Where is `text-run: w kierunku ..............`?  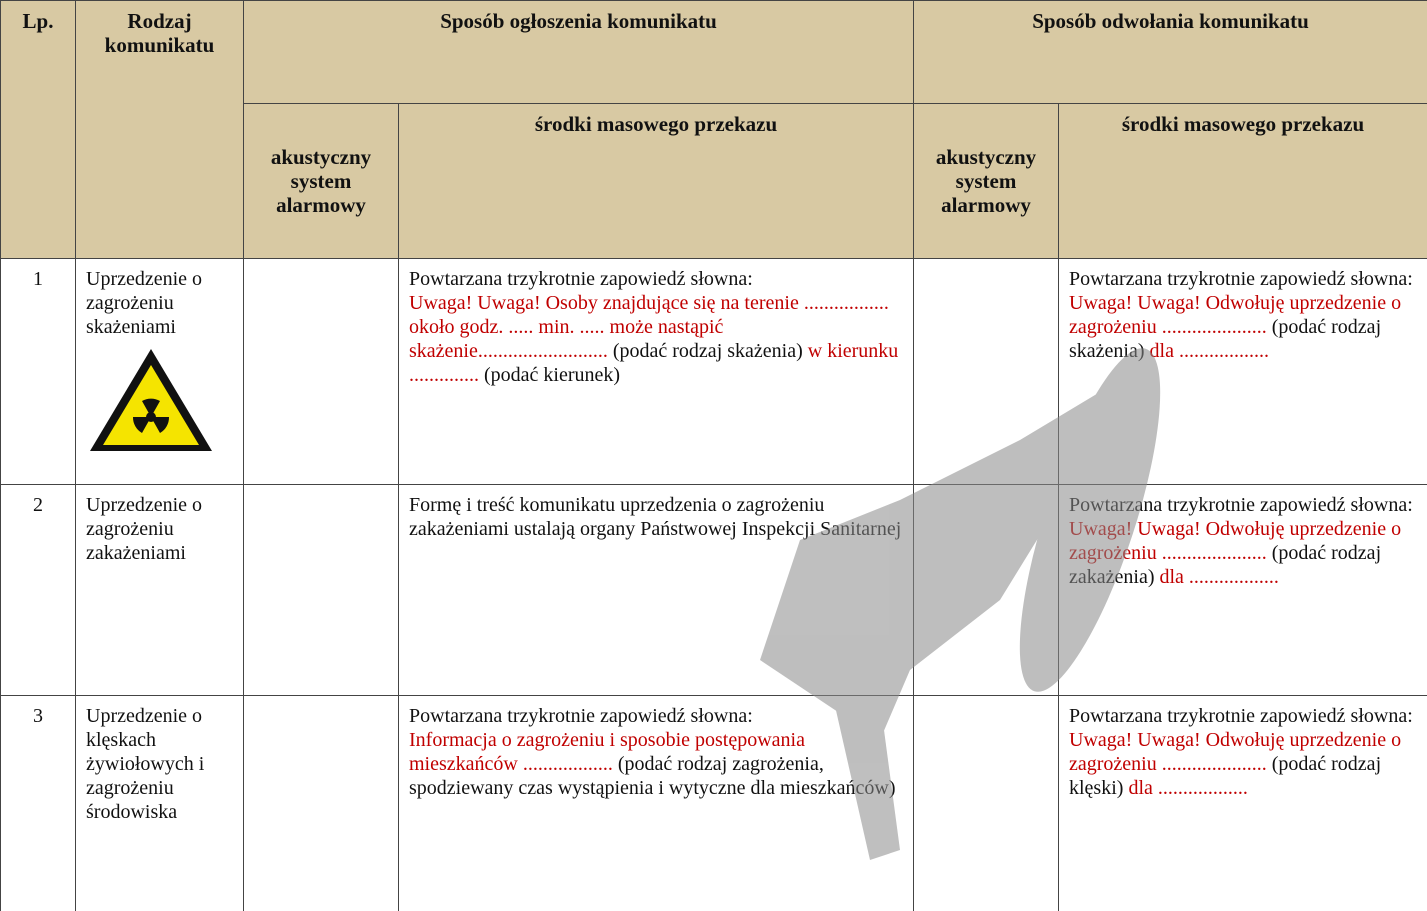
text-run: w kierunku .............. is located at coordinates (654, 363).